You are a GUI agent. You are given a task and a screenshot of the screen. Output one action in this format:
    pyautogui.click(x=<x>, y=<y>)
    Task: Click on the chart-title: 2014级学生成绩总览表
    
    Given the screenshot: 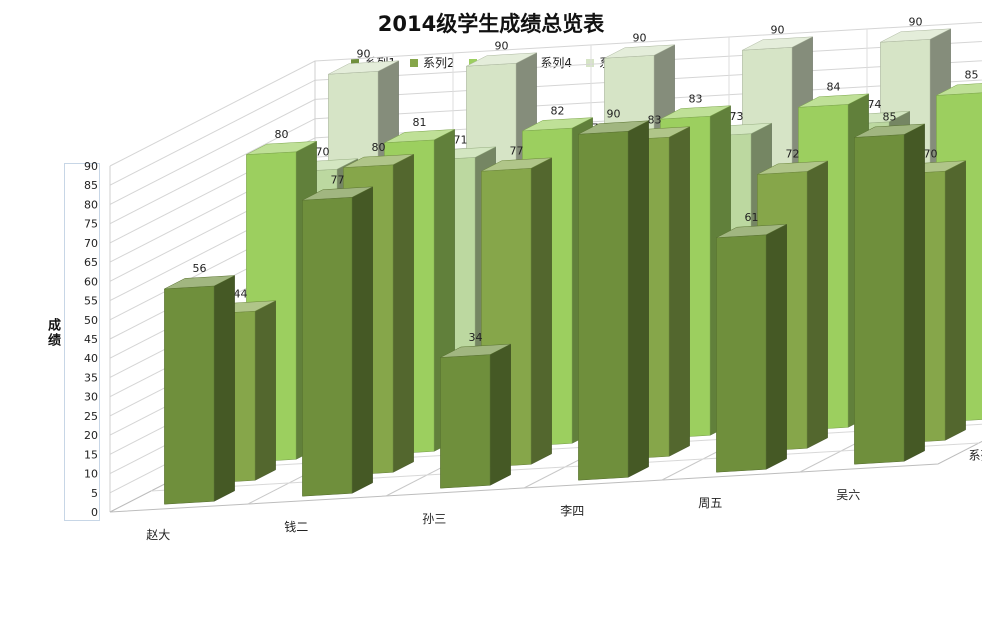 What is the action you would take?
    pyautogui.click(x=491, y=24)
    